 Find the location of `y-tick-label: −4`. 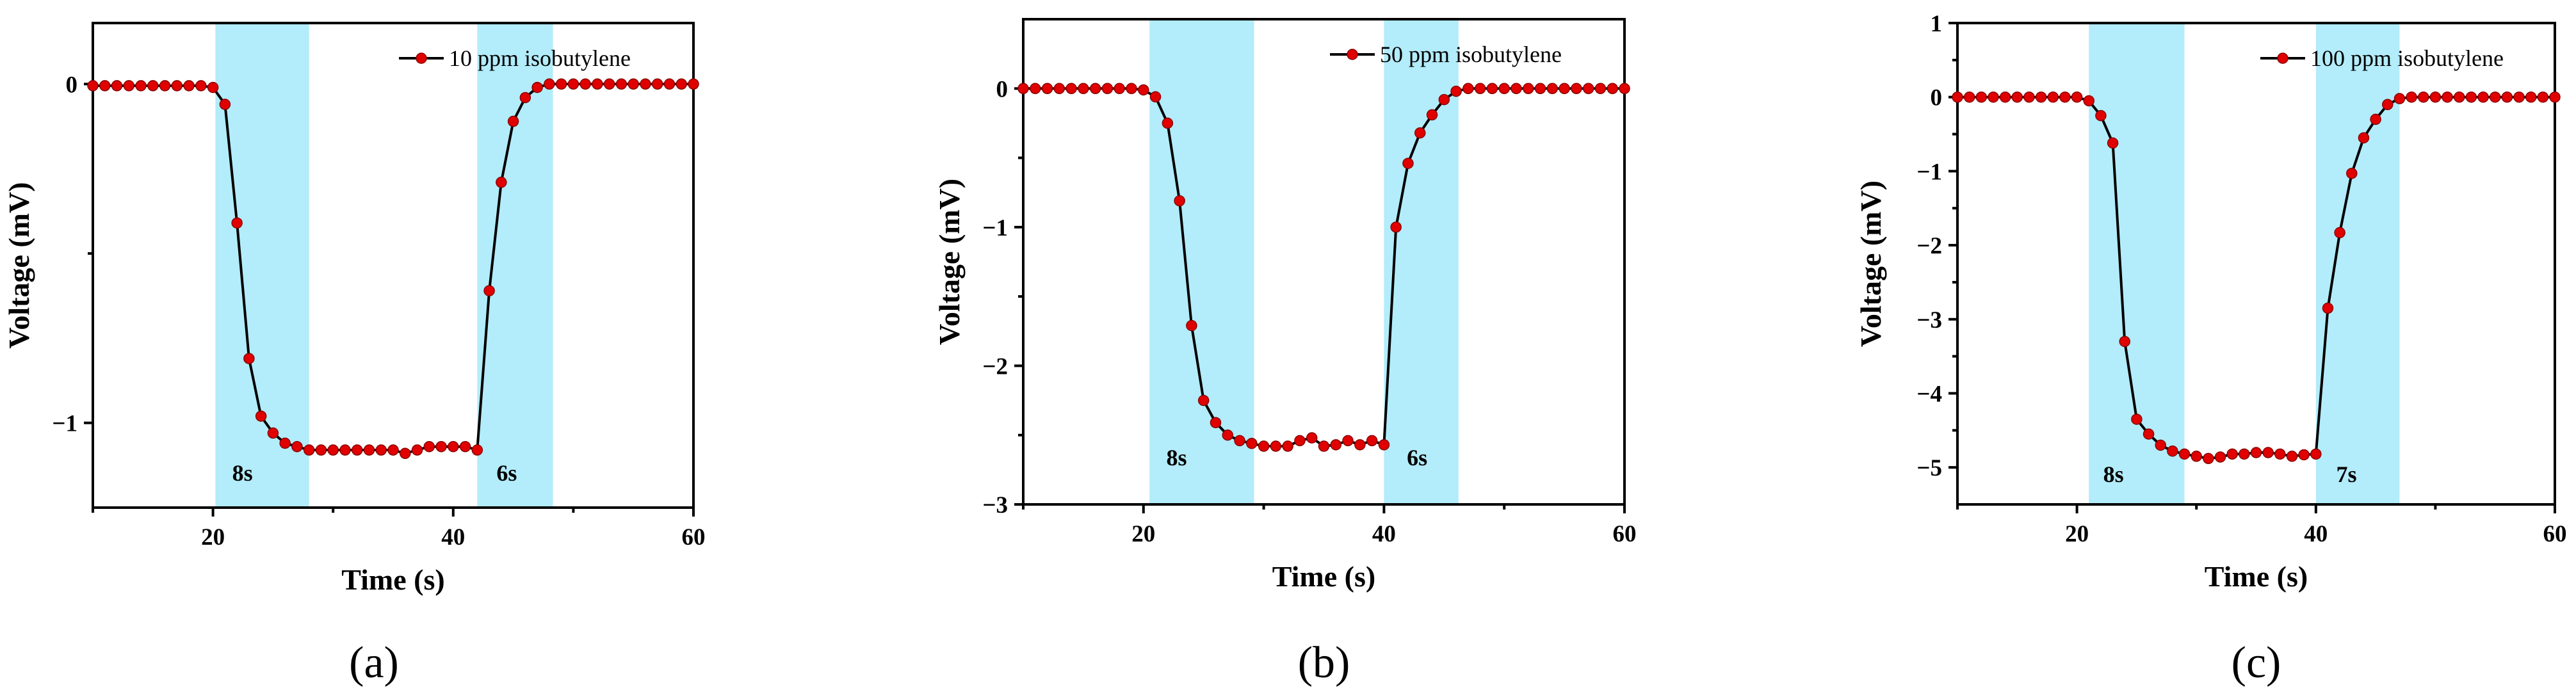

y-tick-label: −4 is located at coordinates (1929, 394).